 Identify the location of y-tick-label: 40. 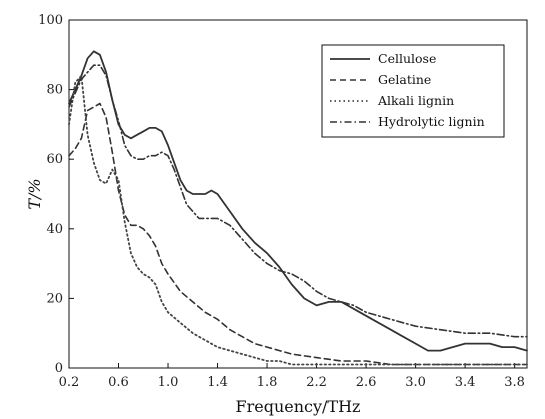
(54, 229).